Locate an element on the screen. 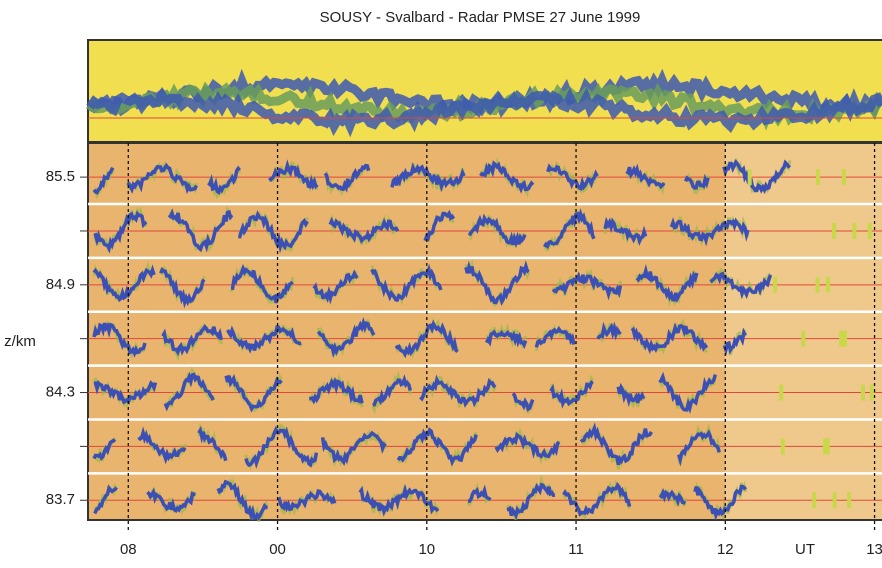 The image size is (882, 568). overview-band is located at coordinates (484, 112).